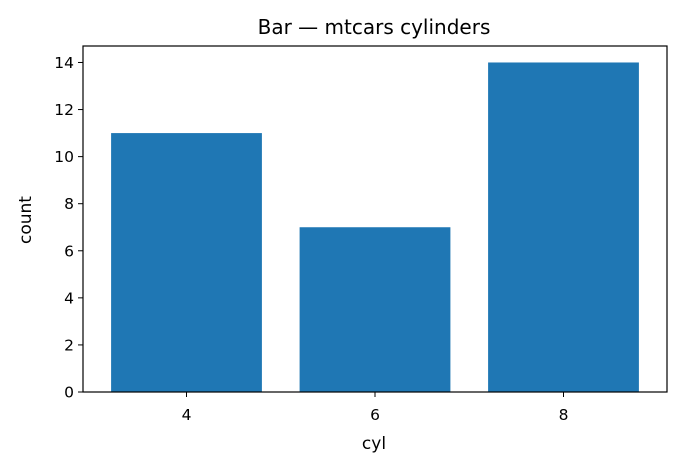 Image resolution: width=680 pixels, height=470 pixels. What do you see at coordinates (375, 415) in the screenshot?
I see `x-tick-label: 6` at bounding box center [375, 415].